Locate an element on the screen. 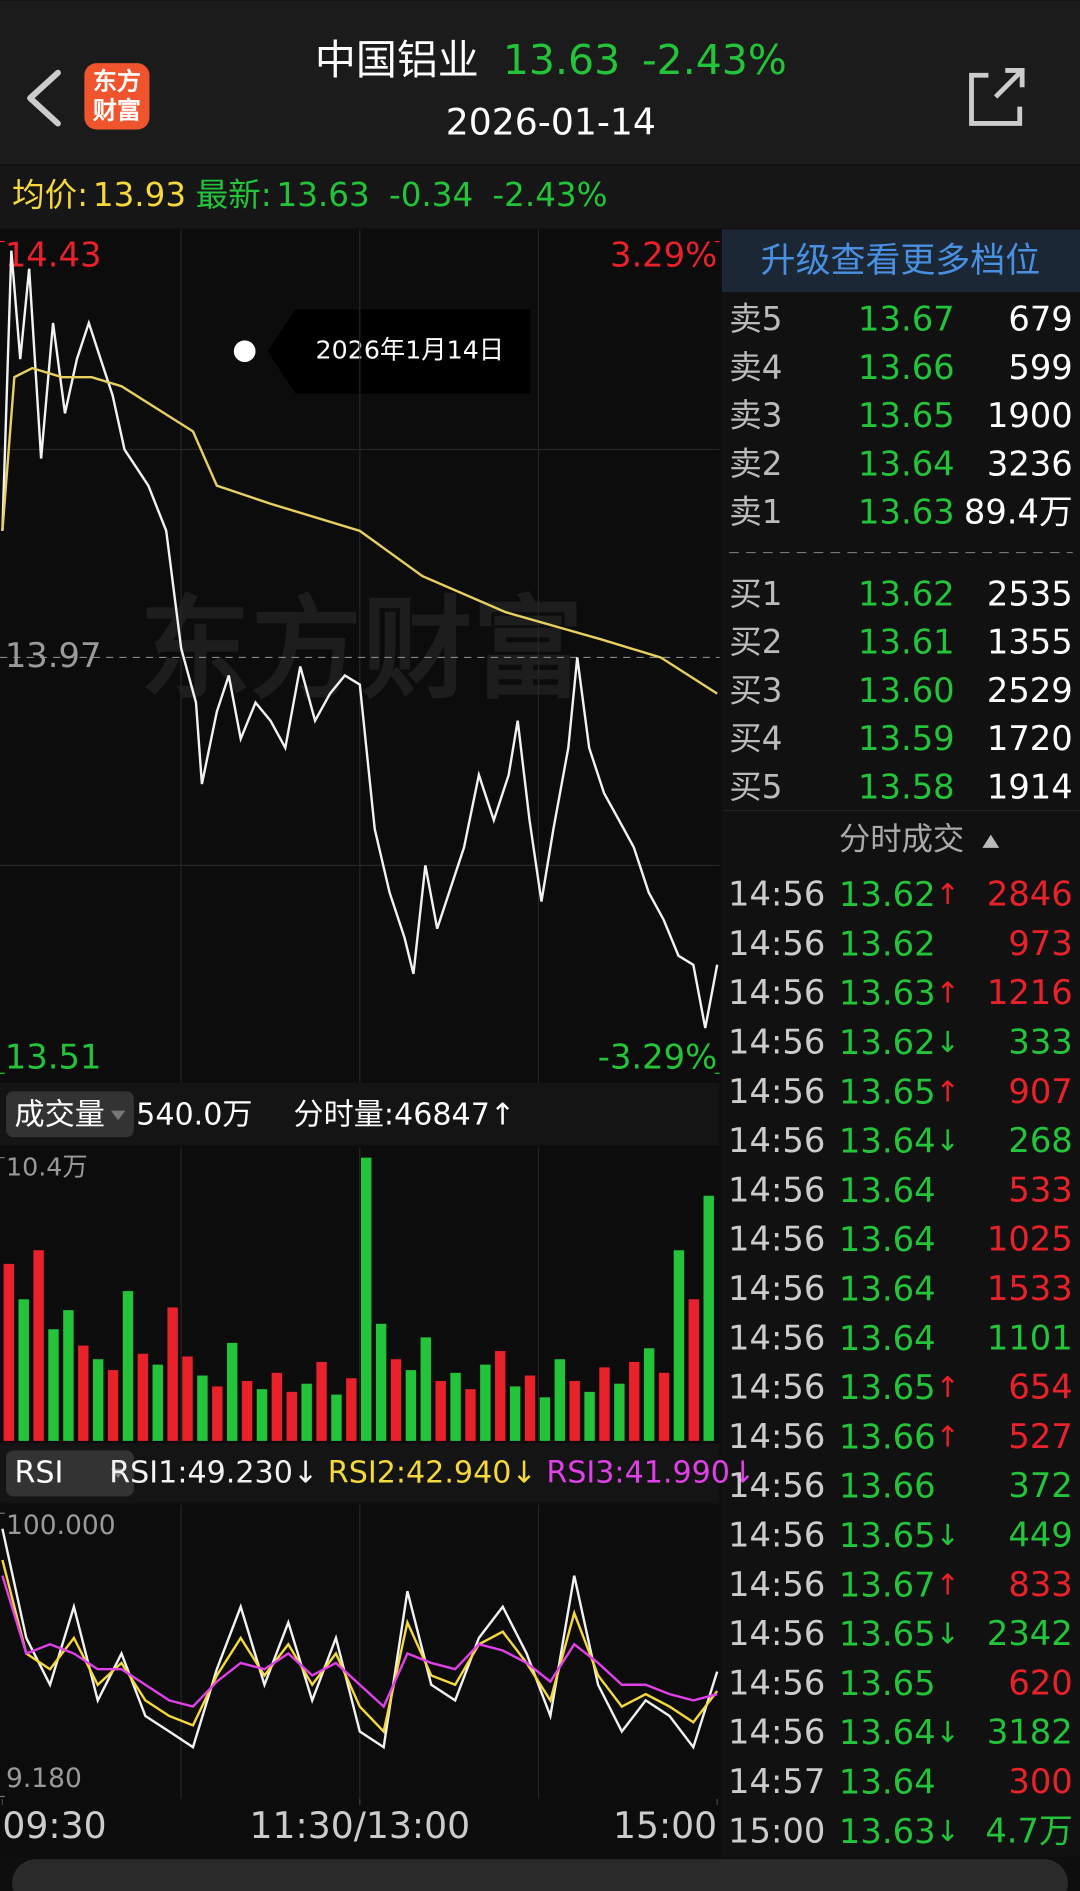 This screenshot has width=1080, height=1891. info-latest-label: 最新: is located at coordinates (234, 195).